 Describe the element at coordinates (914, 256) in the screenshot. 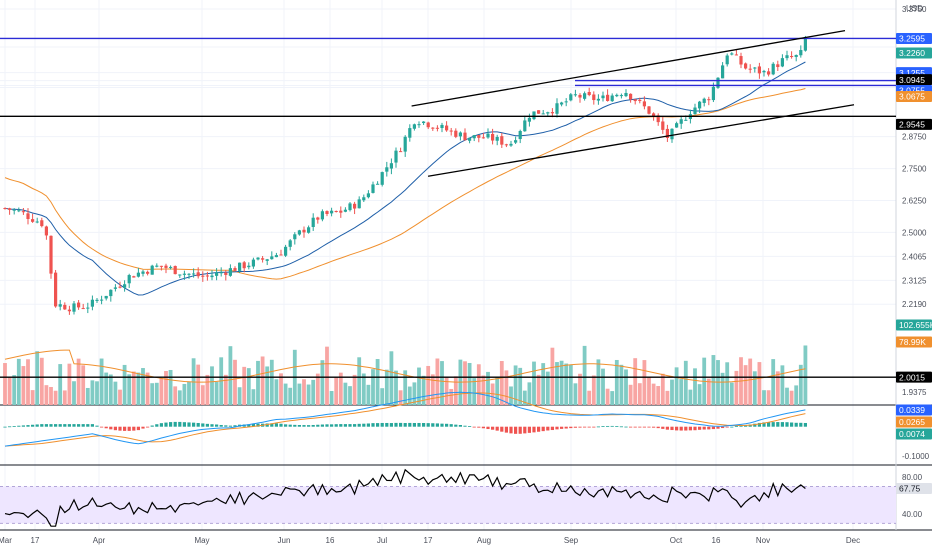

I see `price-axis-tick: 2.4065` at that location.